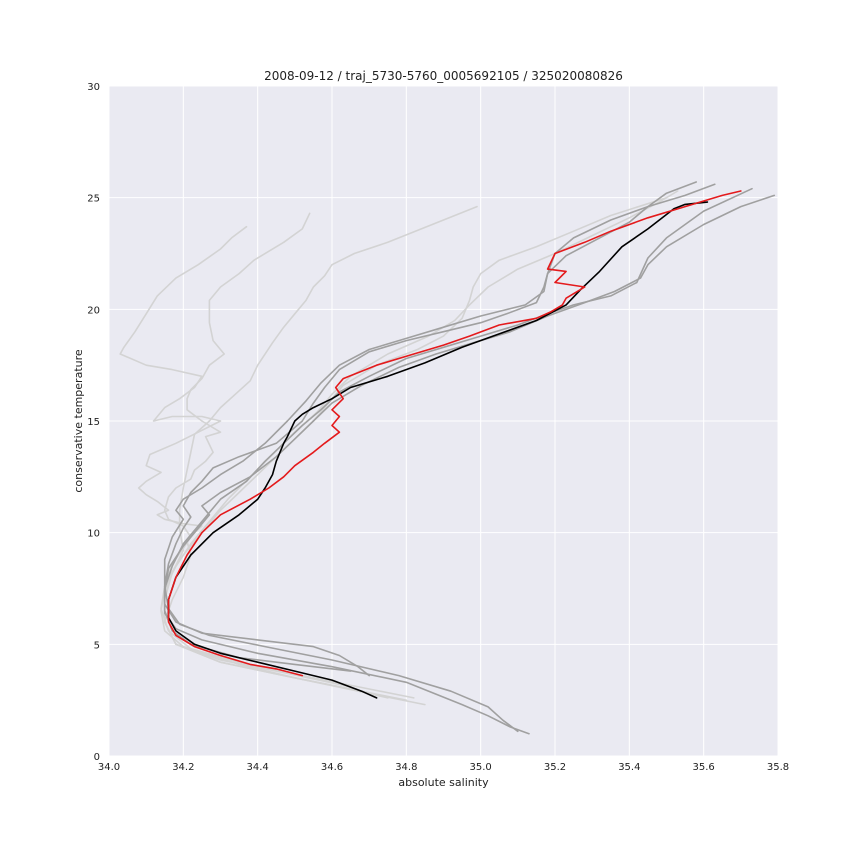 This screenshot has width=864, height=864. I want to click on x-tick-label: 35.8, so click(778, 767).